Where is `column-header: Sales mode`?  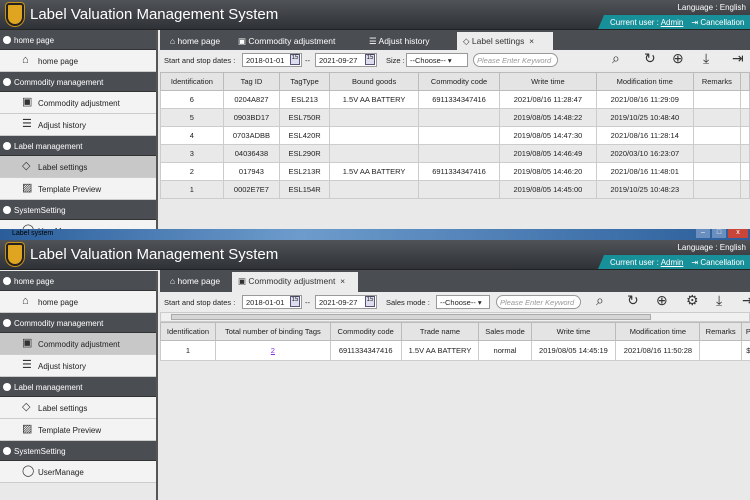 column-header: Sales mode is located at coordinates (505, 331).